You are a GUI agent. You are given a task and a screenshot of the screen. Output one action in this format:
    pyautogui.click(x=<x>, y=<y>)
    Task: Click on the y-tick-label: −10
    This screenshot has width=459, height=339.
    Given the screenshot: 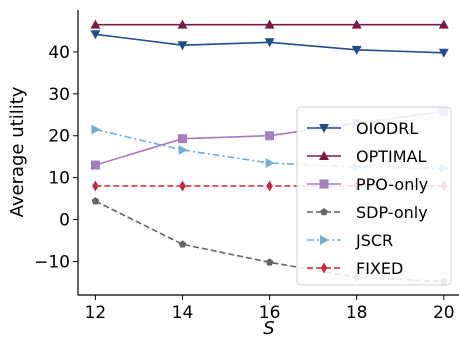 What is the action you would take?
    pyautogui.click(x=52, y=262)
    